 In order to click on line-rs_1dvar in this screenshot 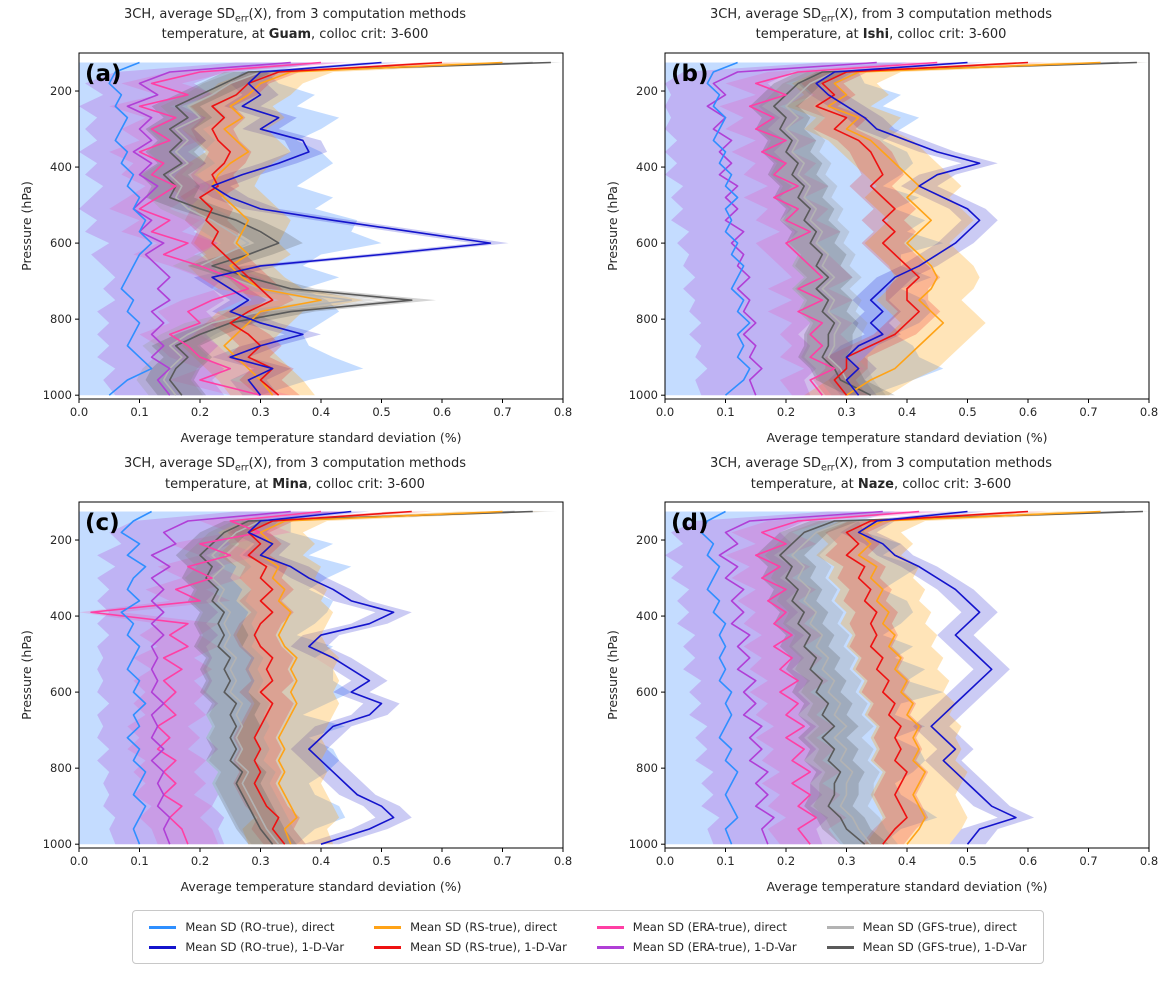, I will do `click(329, 678)`.